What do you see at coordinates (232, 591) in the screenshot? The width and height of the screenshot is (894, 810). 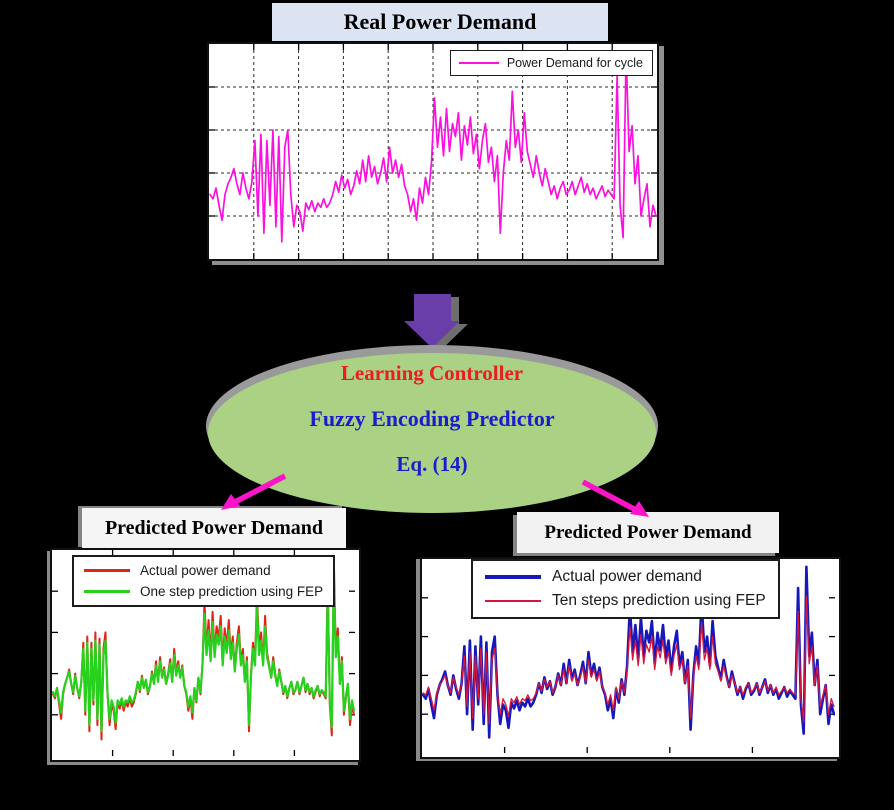 I see `legend-label: One step prediction using FEP` at bounding box center [232, 591].